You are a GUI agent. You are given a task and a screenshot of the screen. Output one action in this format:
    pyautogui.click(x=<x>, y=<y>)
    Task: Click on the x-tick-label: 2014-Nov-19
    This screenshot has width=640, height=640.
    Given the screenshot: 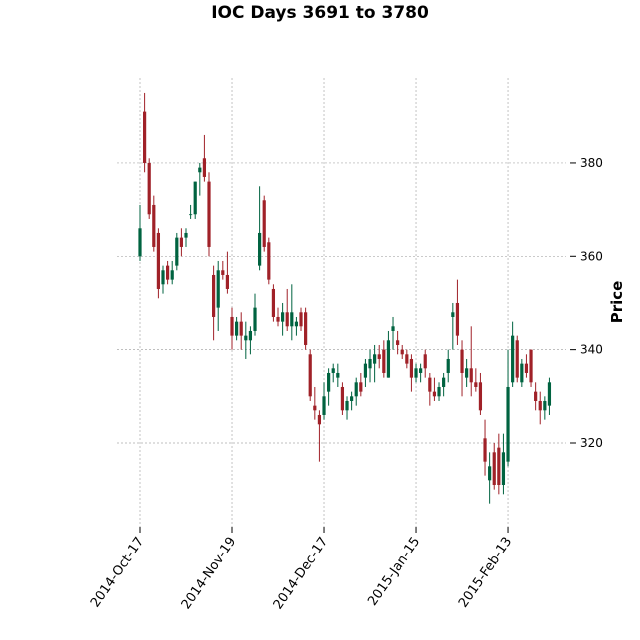 What is the action you would take?
    pyautogui.click(x=209, y=573)
    